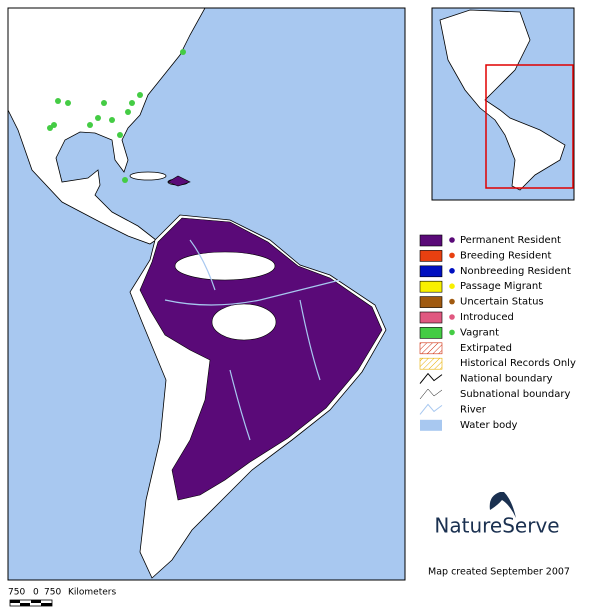 This screenshot has width=600, height=615. What do you see at coordinates (515, 271) in the screenshot?
I see `legend-label: Nonbreeding Resident` at bounding box center [515, 271].